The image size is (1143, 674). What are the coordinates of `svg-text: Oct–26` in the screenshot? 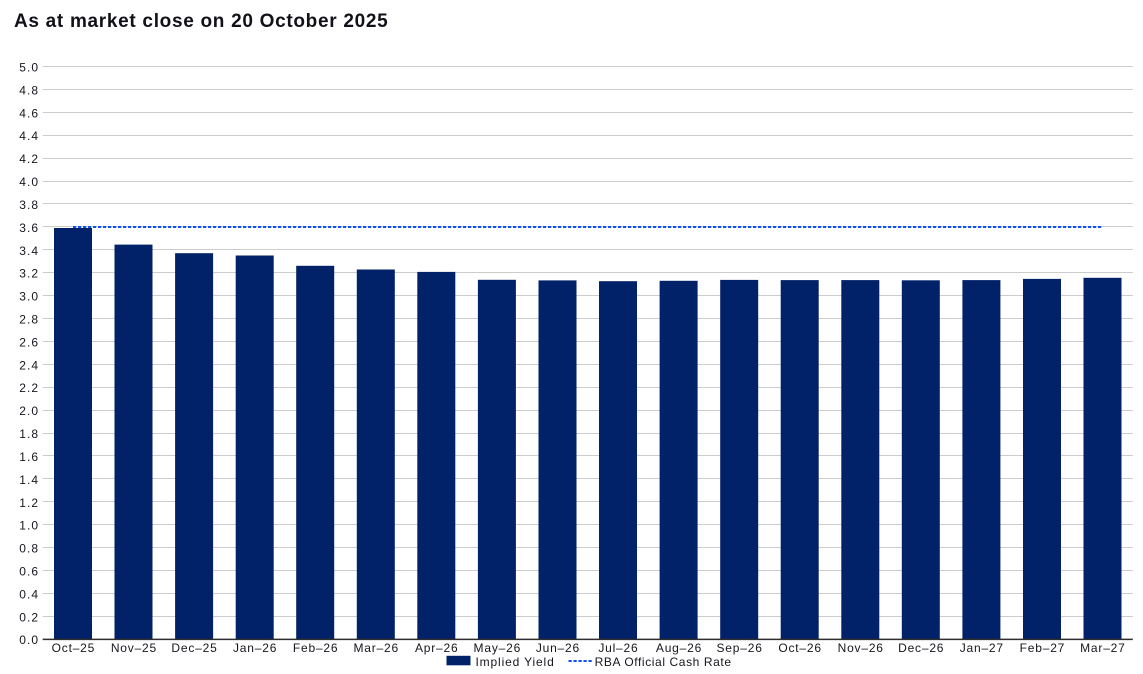 It's located at (800, 648).